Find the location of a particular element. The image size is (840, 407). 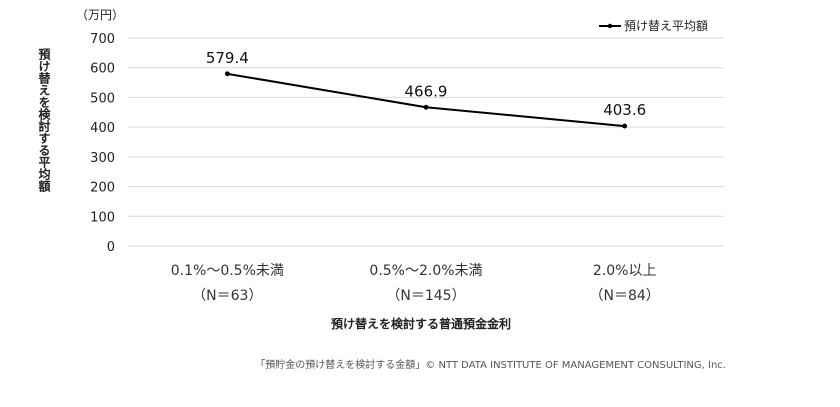

x-category-label: 0.5%～2.0%未満 is located at coordinates (425, 271).